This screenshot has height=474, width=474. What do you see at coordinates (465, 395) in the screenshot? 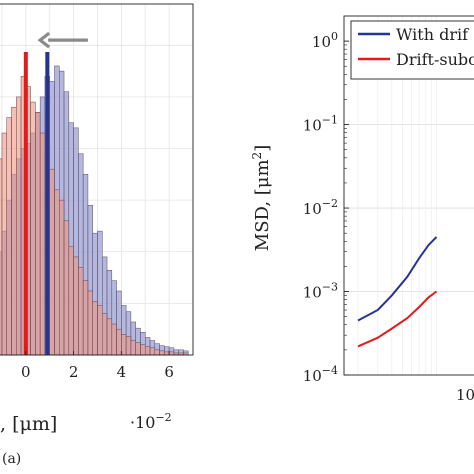
I see `msd-x-tick-label-10: 10` at bounding box center [465, 395].